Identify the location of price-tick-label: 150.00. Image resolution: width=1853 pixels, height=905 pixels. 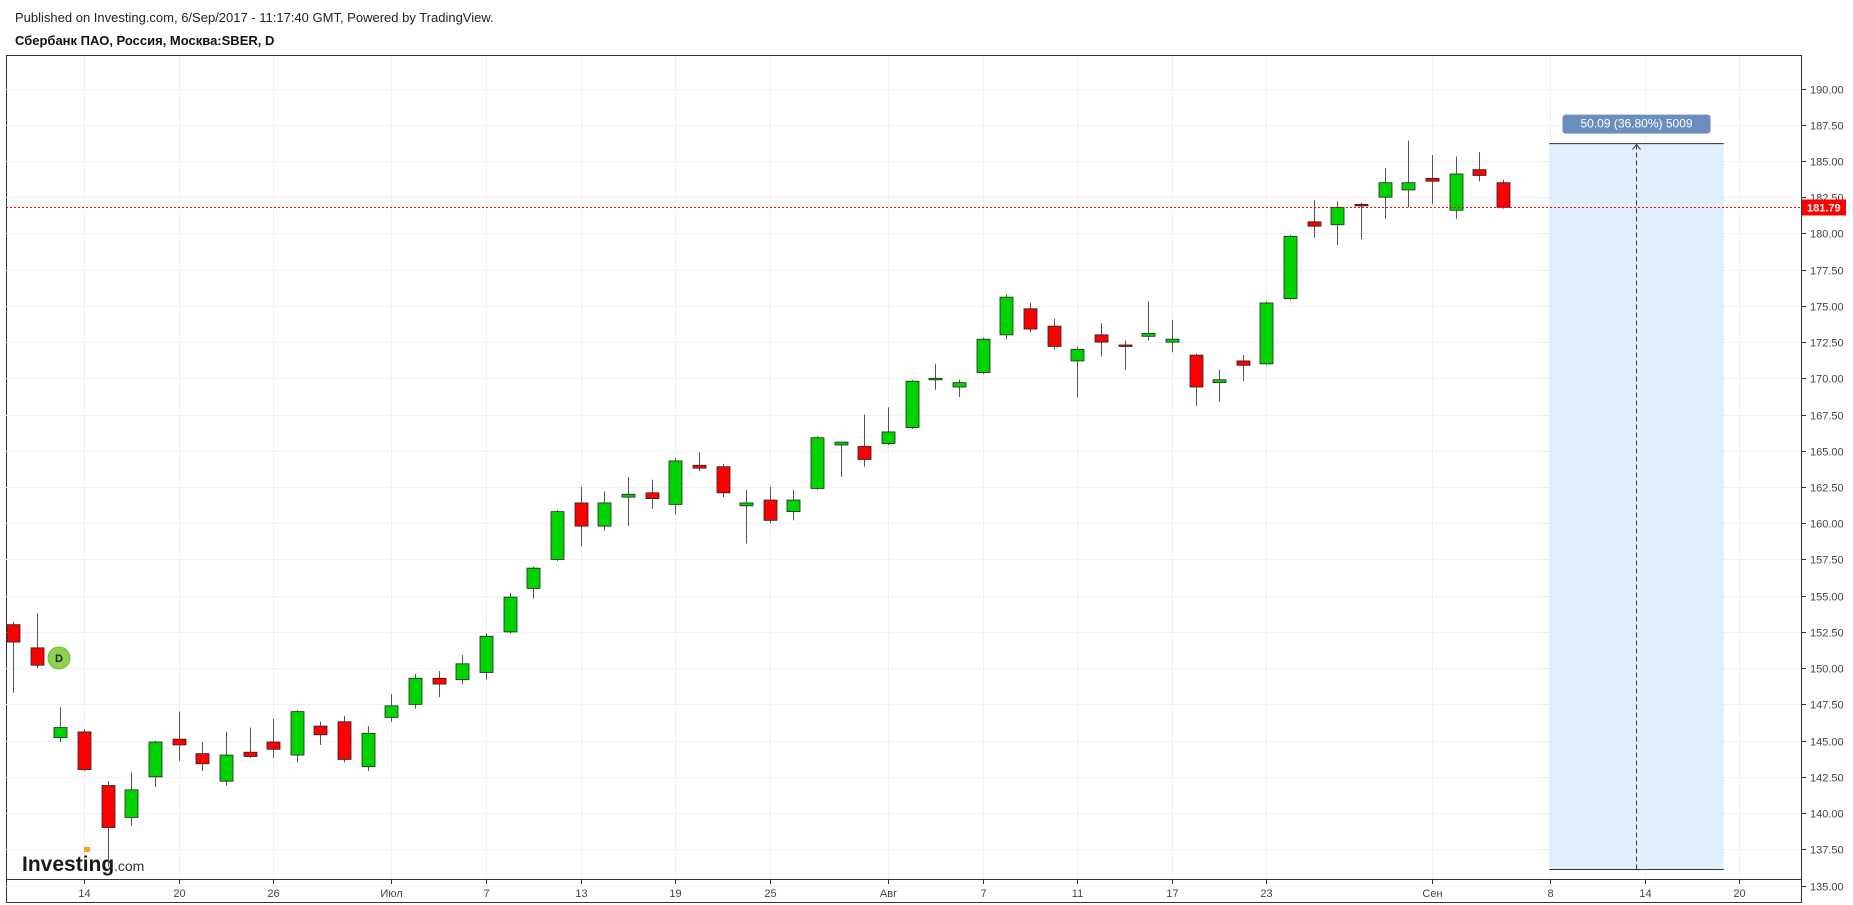
(1827, 670).